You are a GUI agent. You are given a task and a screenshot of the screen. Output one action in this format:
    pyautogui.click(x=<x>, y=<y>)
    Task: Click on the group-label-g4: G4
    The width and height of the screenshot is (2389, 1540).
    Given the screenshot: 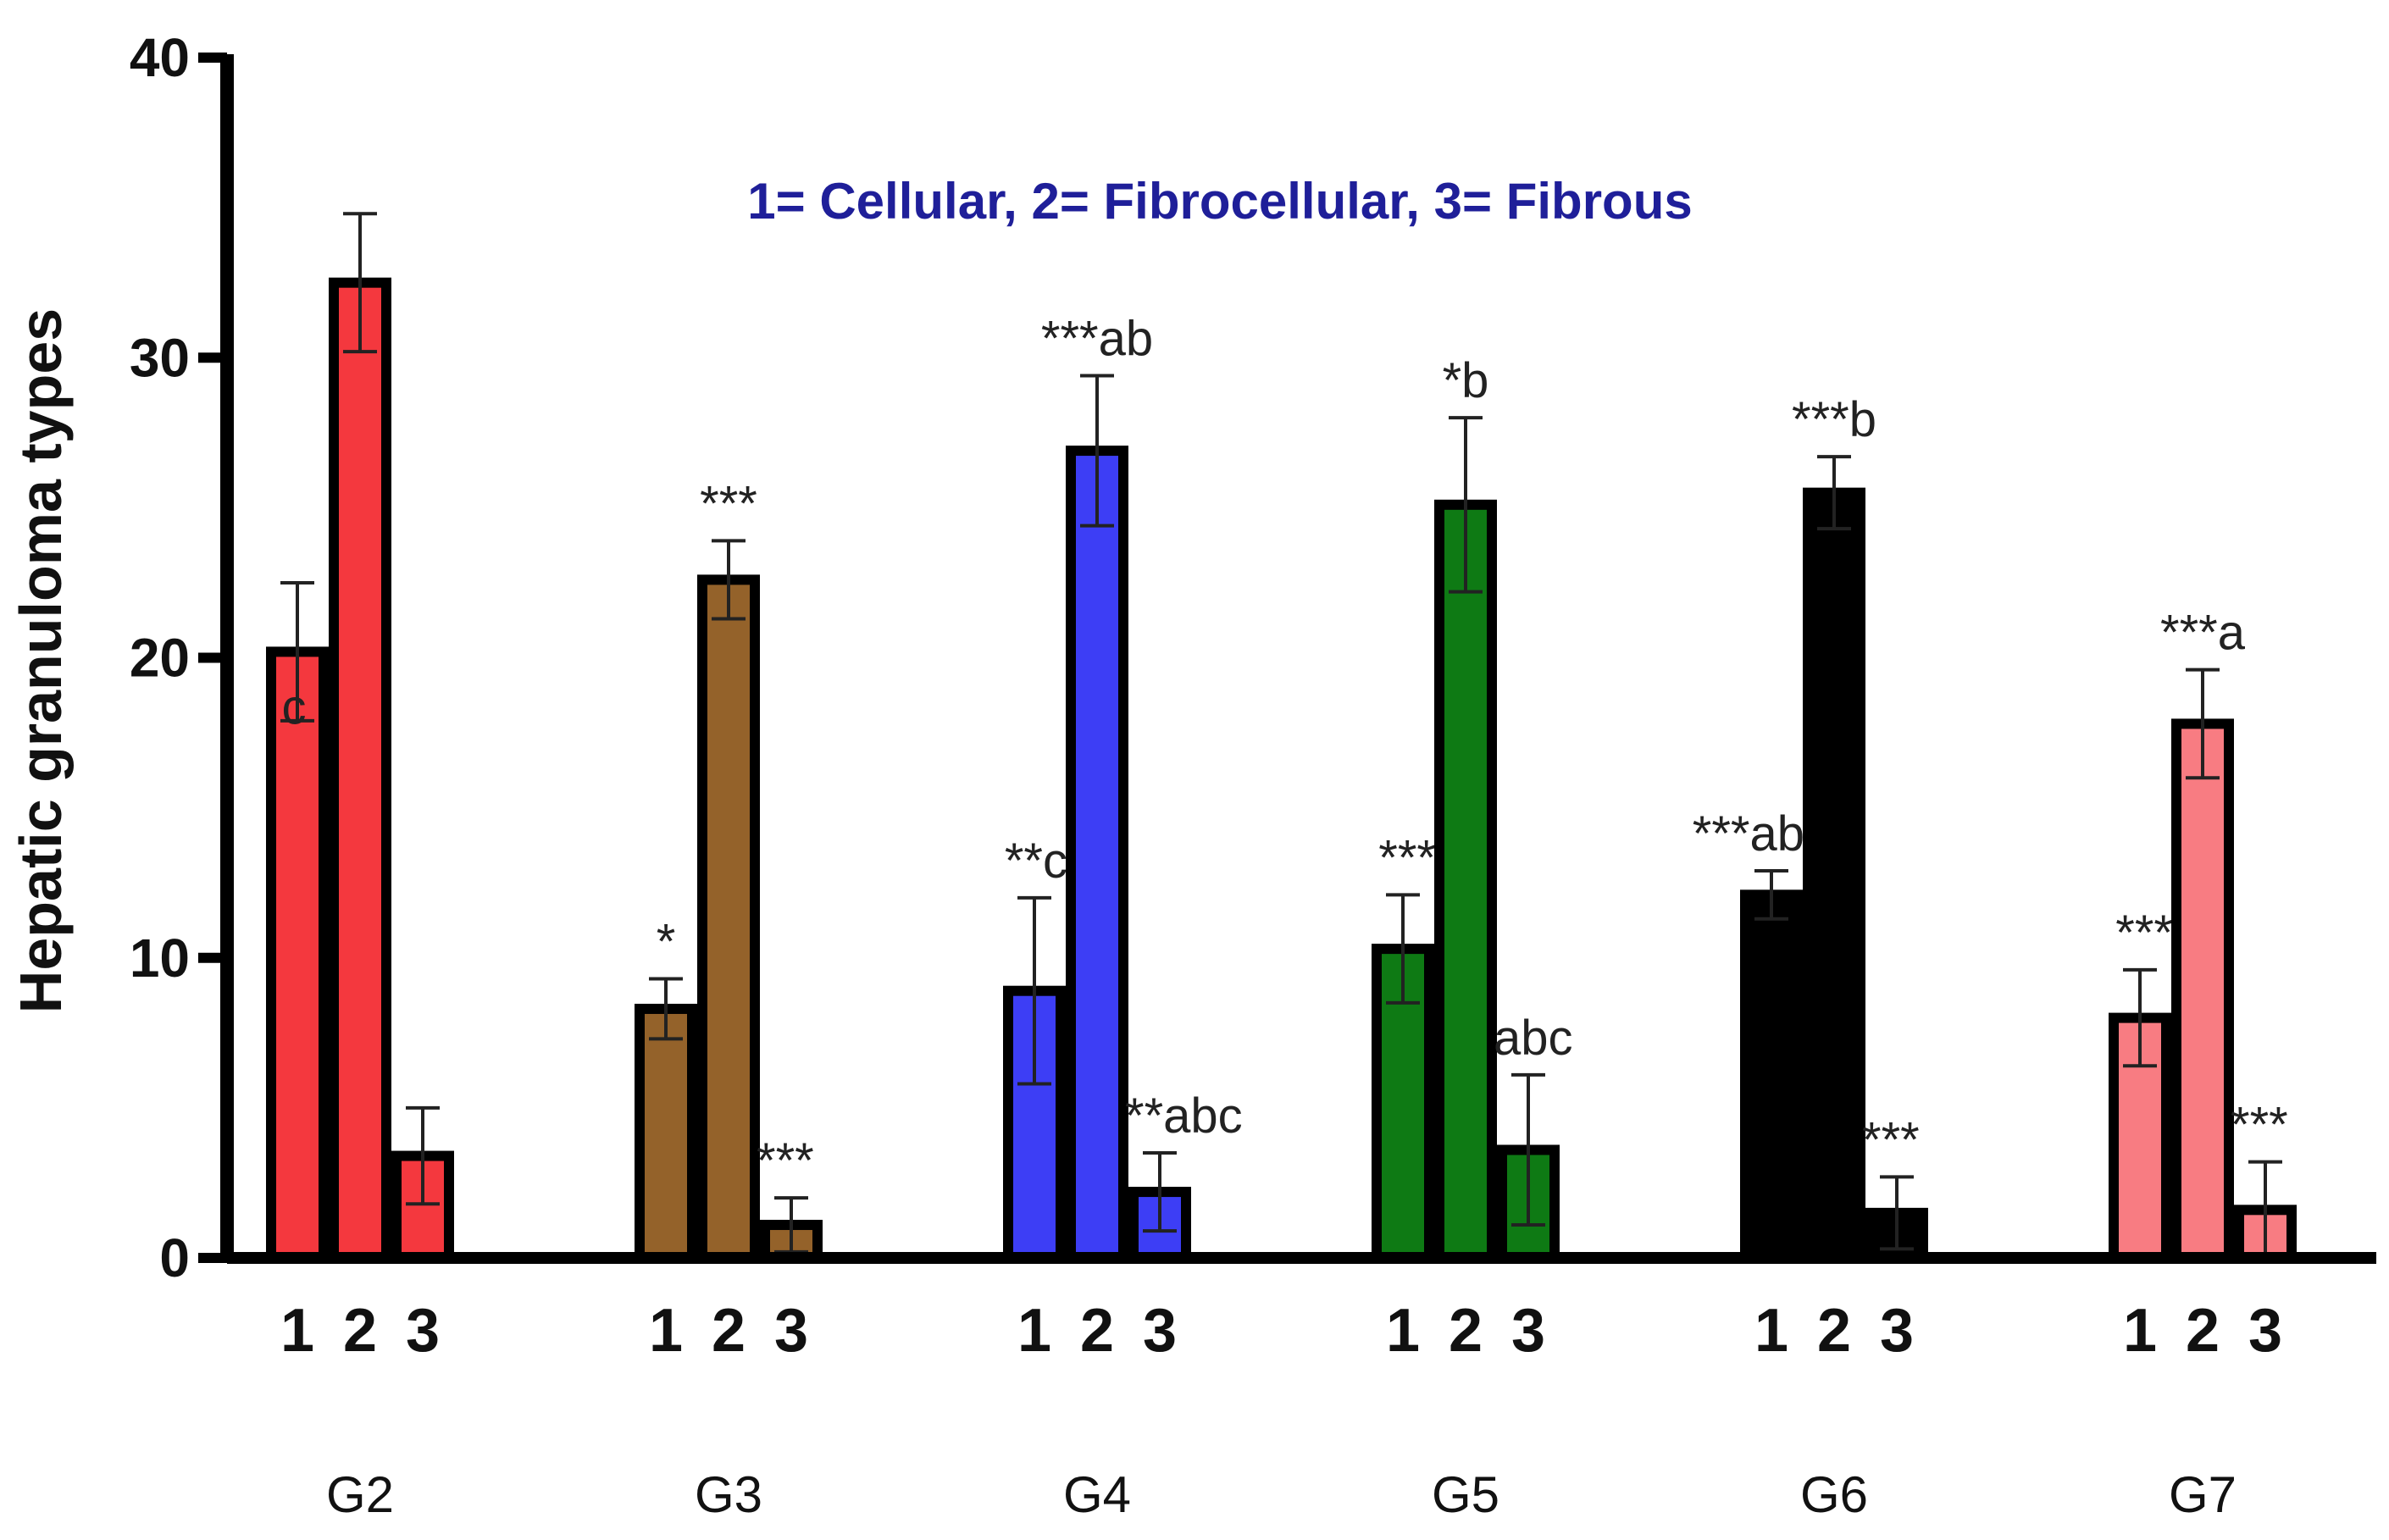 What is the action you would take?
    pyautogui.click(x=1097, y=1494)
    